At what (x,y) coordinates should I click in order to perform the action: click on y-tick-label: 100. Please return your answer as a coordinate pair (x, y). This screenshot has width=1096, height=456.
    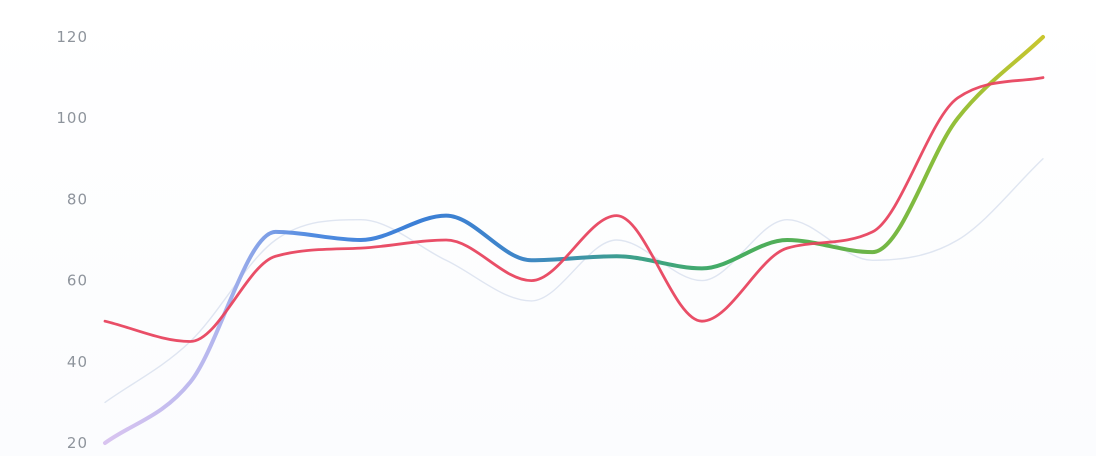
    Looking at the image, I should click on (72, 118).